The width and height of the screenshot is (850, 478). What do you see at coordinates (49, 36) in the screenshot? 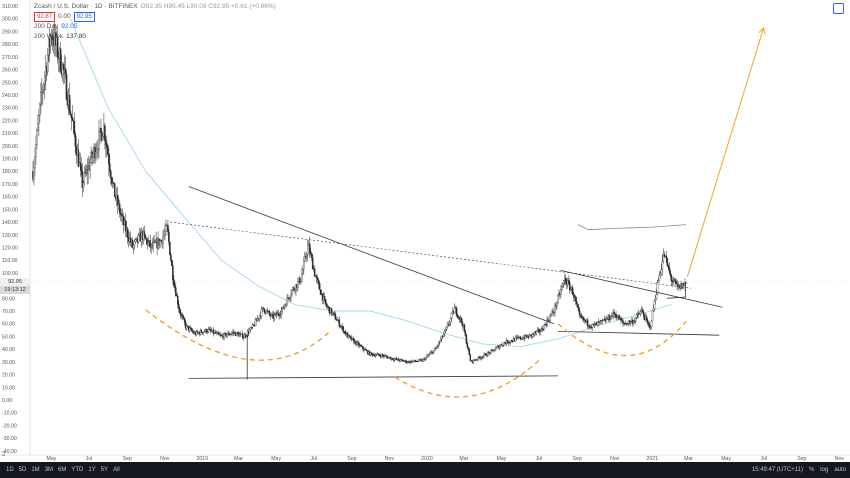
I see `week-ma-label: 200 Week` at bounding box center [49, 36].